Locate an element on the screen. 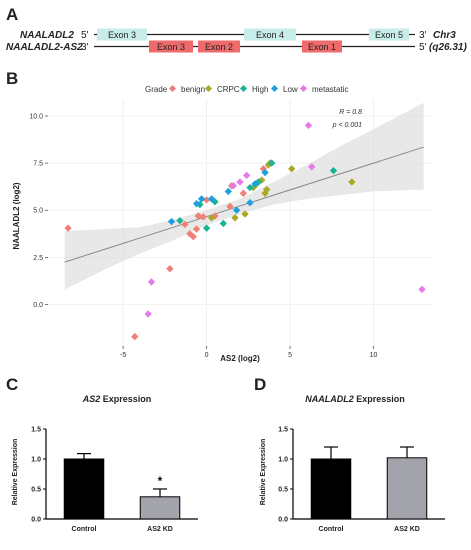 The image size is (471, 550). legend-item-metastatic: metastatic is located at coordinates (323, 89).